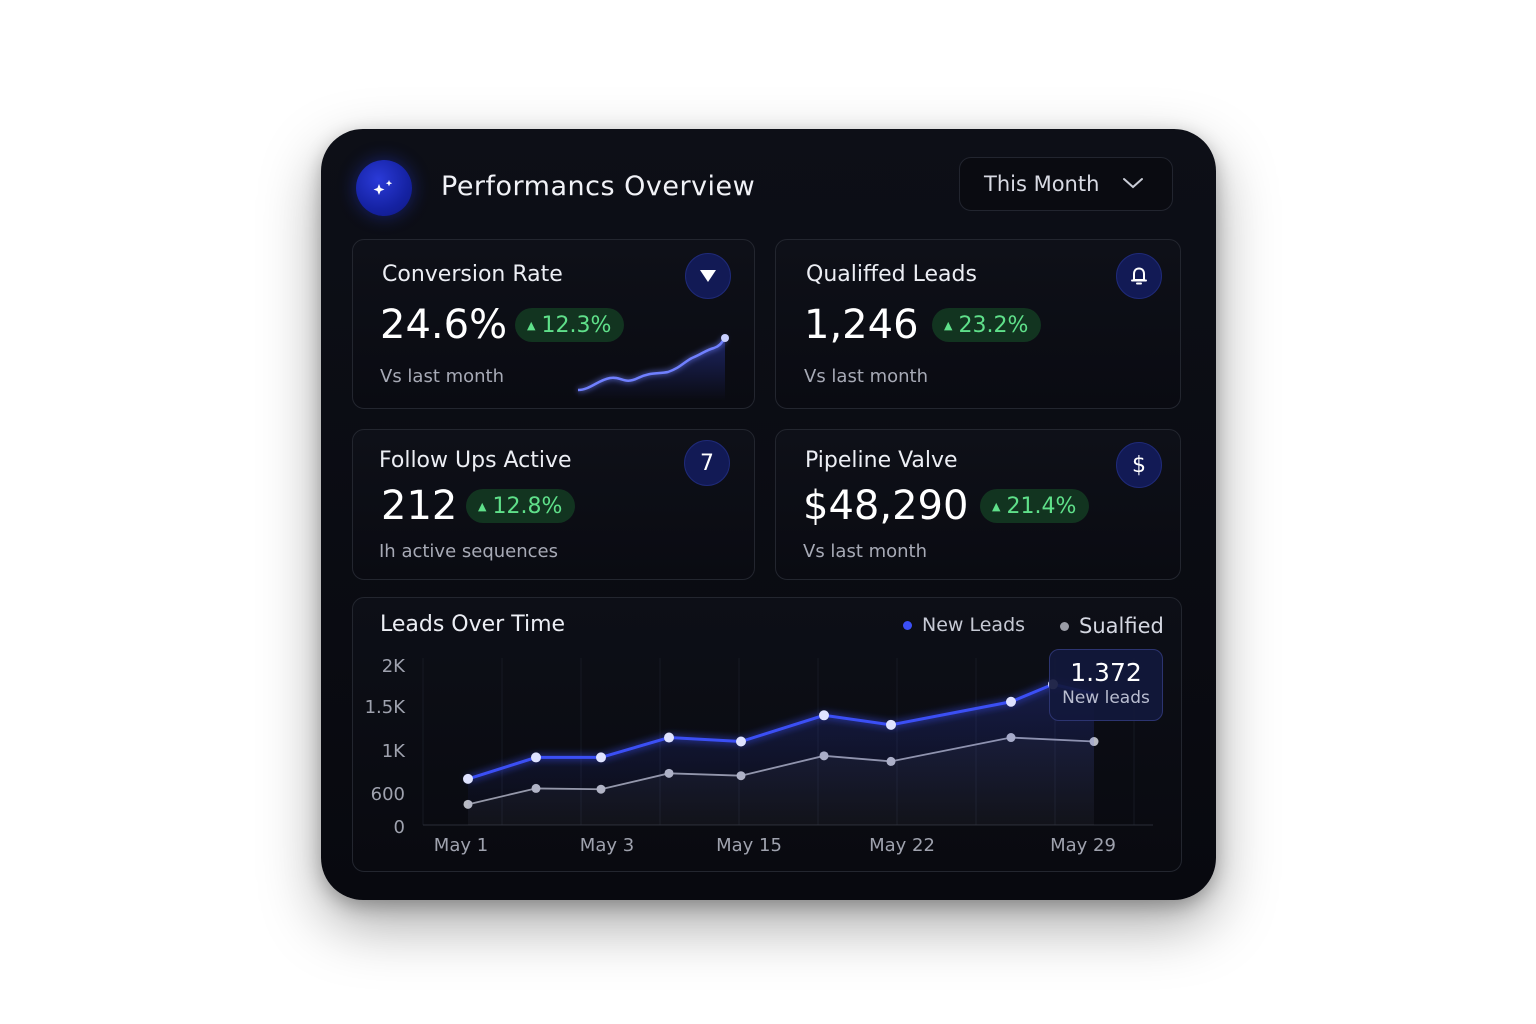 The width and height of the screenshot is (1536, 1024). I want to click on change-badge: ▲ 23.2%, so click(987, 325).